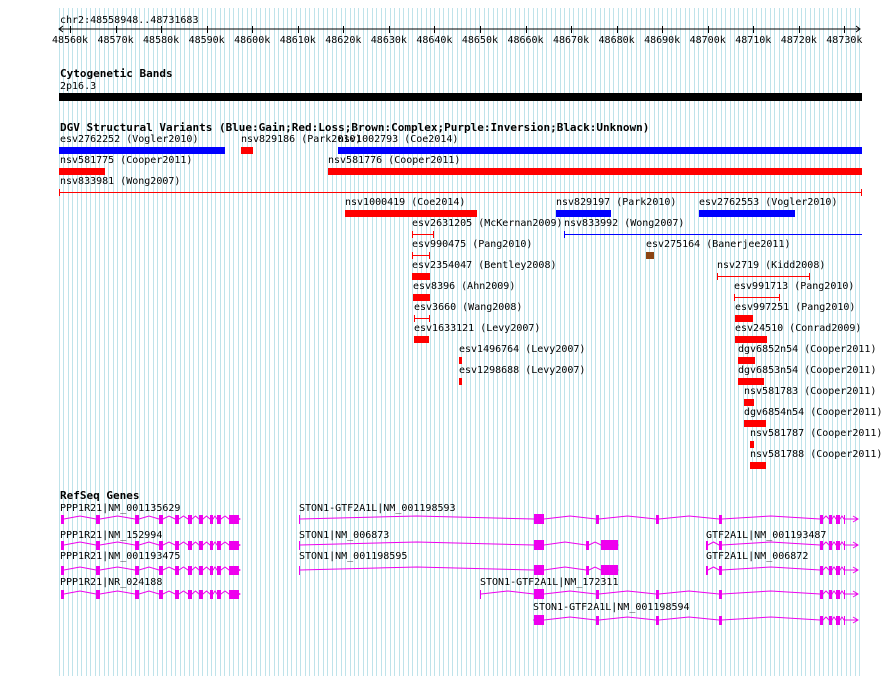 This screenshot has height=676, width=890. What do you see at coordinates (753, 40) in the screenshot?
I see `ruler-tick-label: 48710k` at bounding box center [753, 40].